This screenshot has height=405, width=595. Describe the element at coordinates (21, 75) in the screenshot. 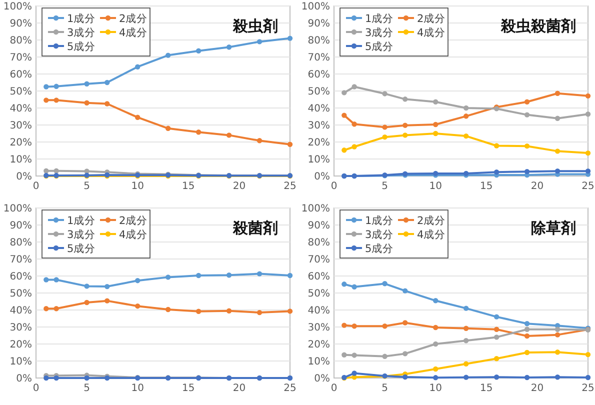

I see `y-tick-label: 60%` at that location.